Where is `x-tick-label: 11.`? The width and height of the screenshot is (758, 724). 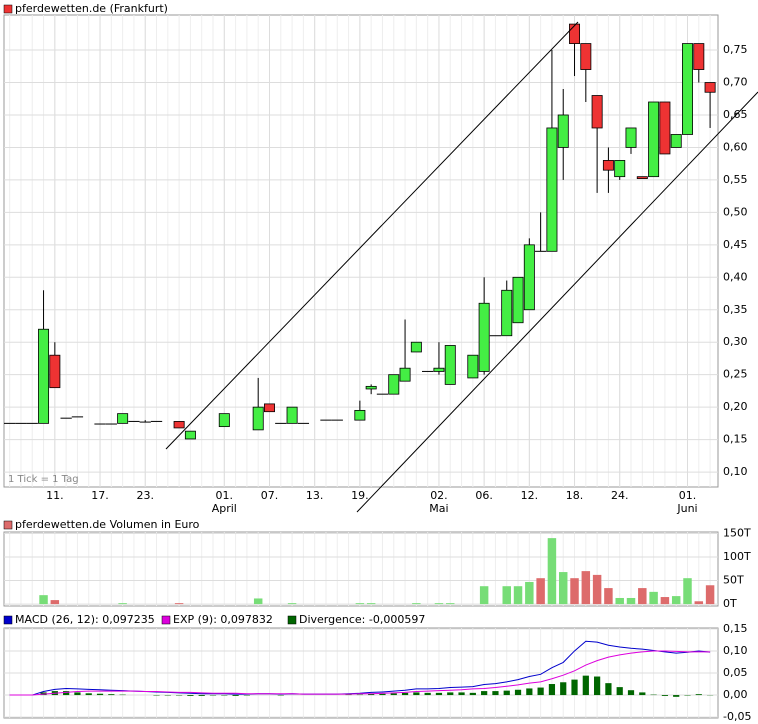
x-tick-label: 11. is located at coordinates (55, 495).